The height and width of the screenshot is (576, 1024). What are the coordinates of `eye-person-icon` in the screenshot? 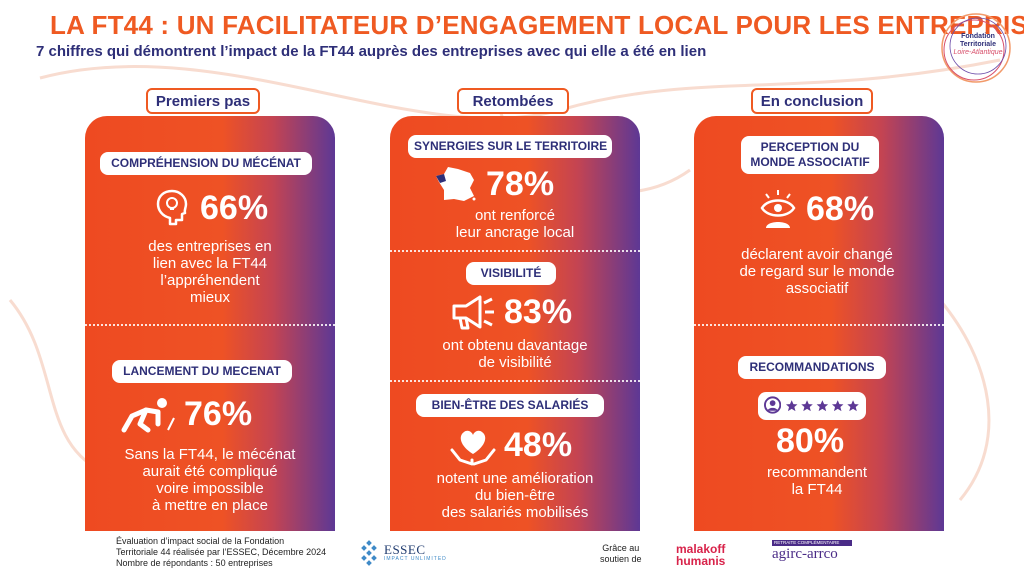 It's located at (778, 209).